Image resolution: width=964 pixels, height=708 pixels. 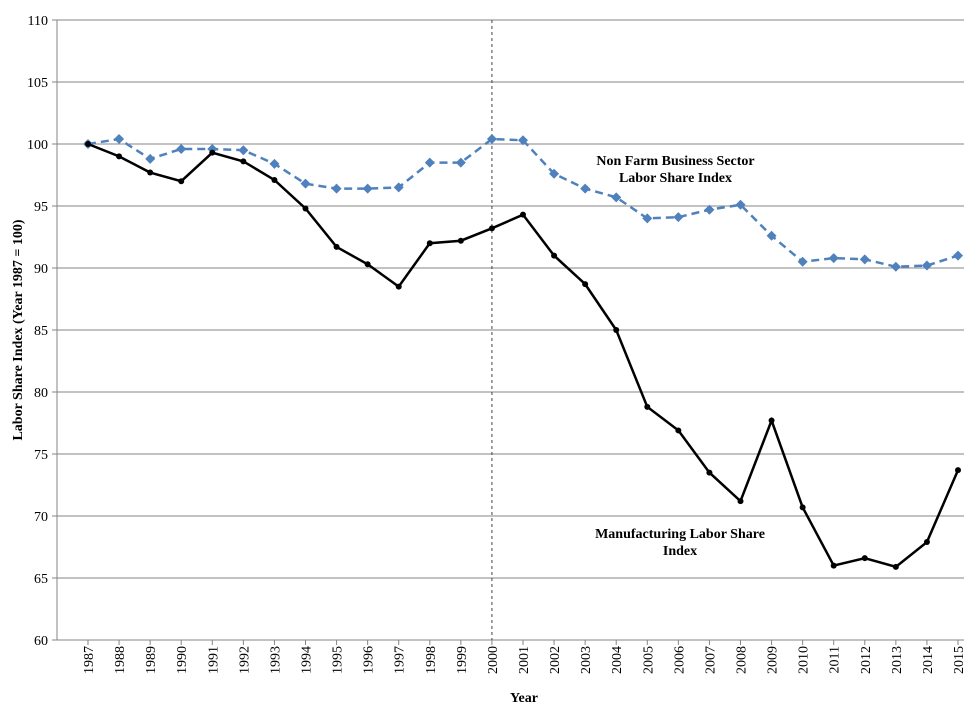 I want to click on x-tick-label: 2001, so click(x=524, y=660).